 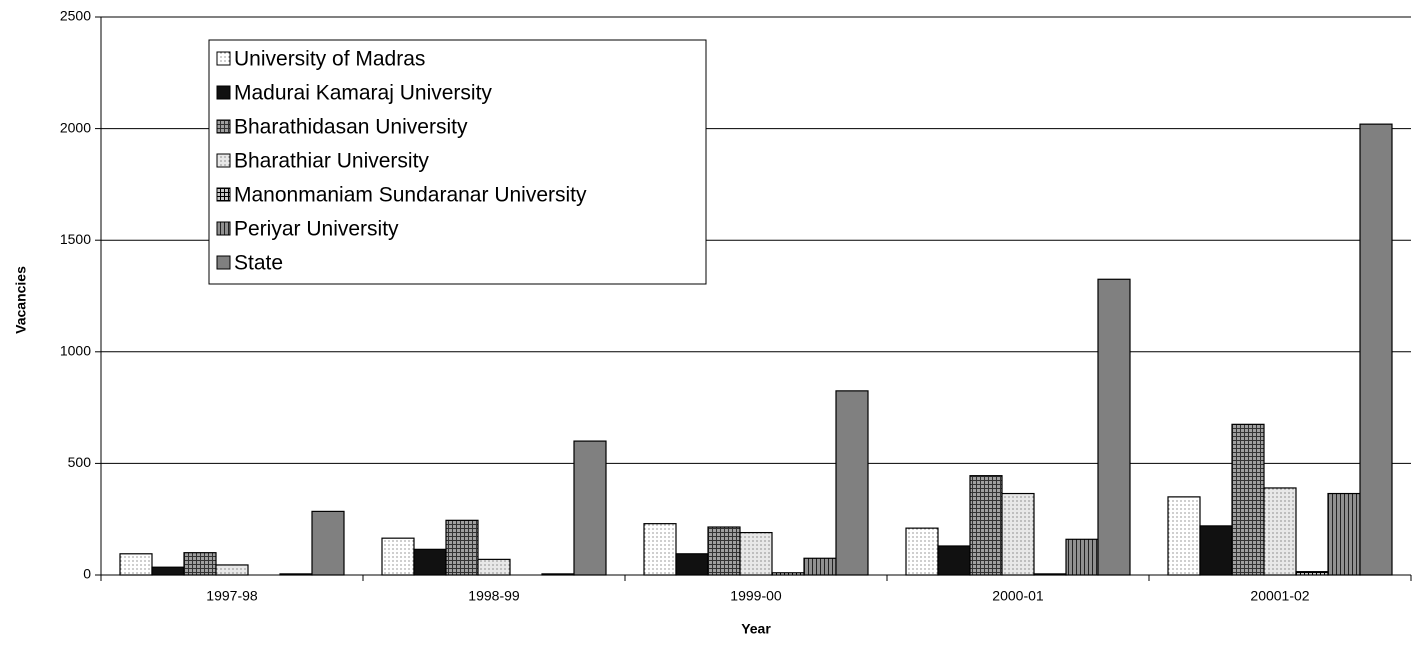 What do you see at coordinates (87, 574) in the screenshot?
I see `y-tick-label: 0` at bounding box center [87, 574].